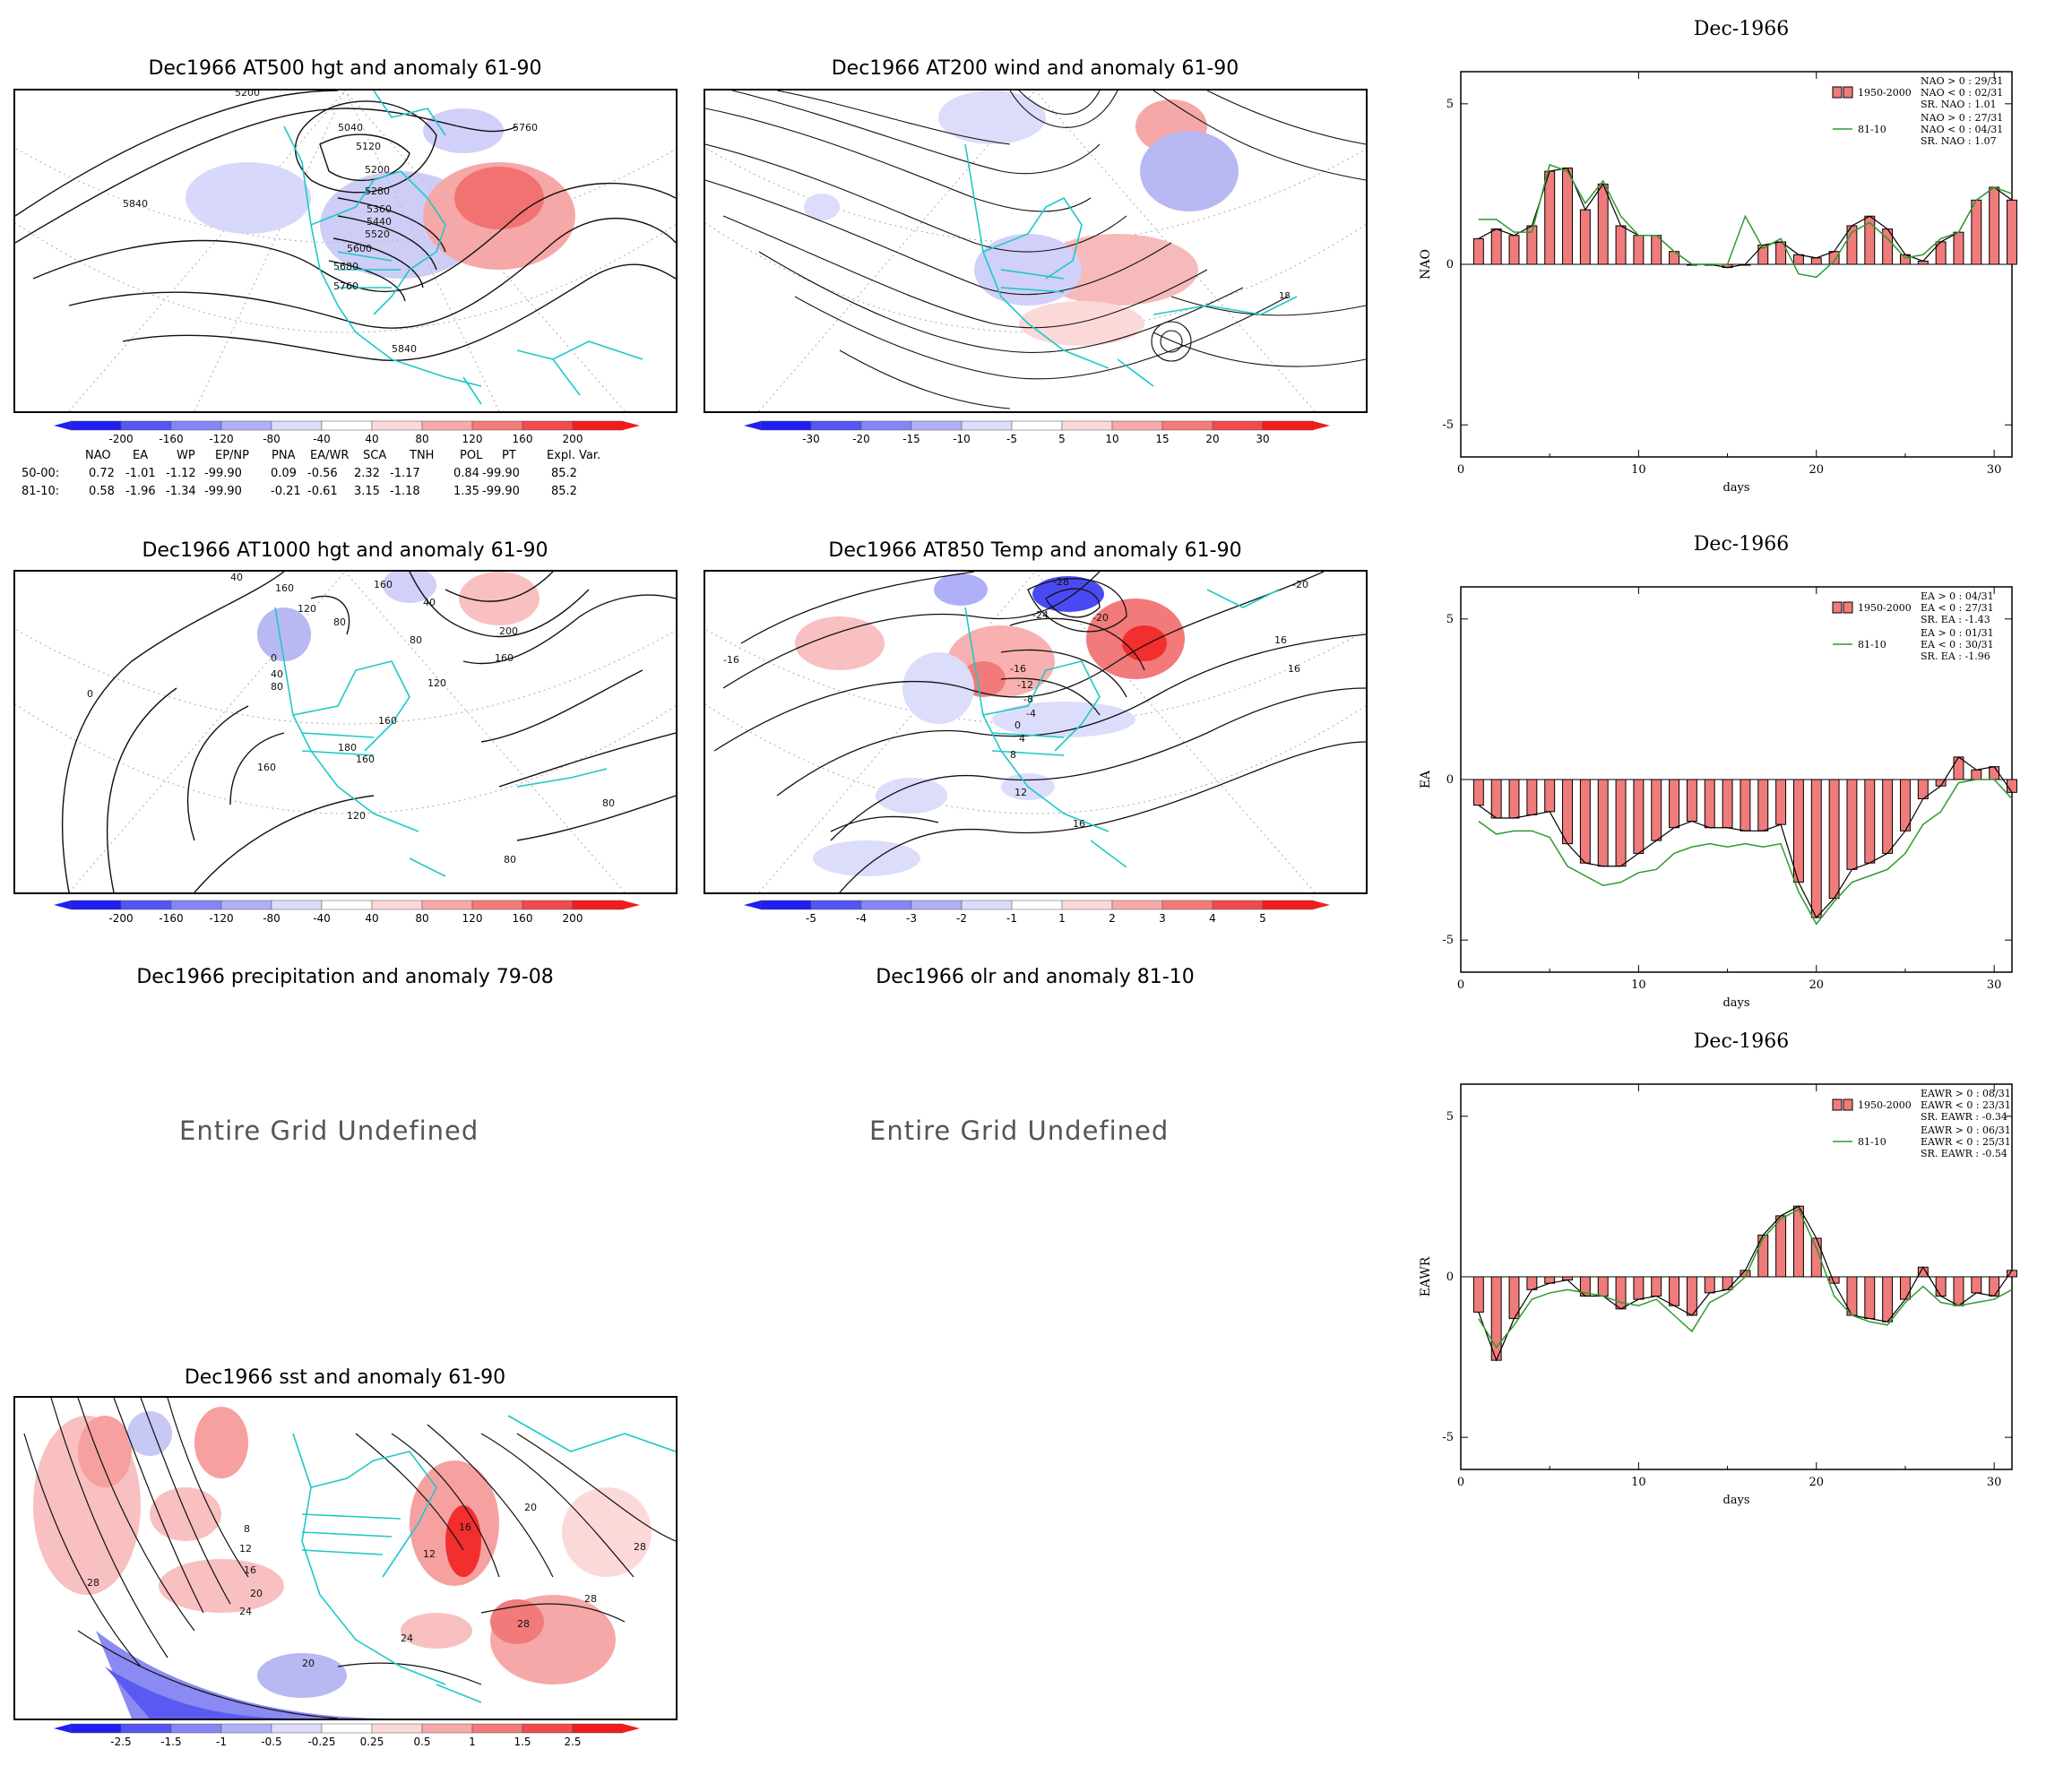 The image size is (2072, 1792). Describe the element at coordinates (347, 748) in the screenshot. I see `contour-label: 180` at that location.